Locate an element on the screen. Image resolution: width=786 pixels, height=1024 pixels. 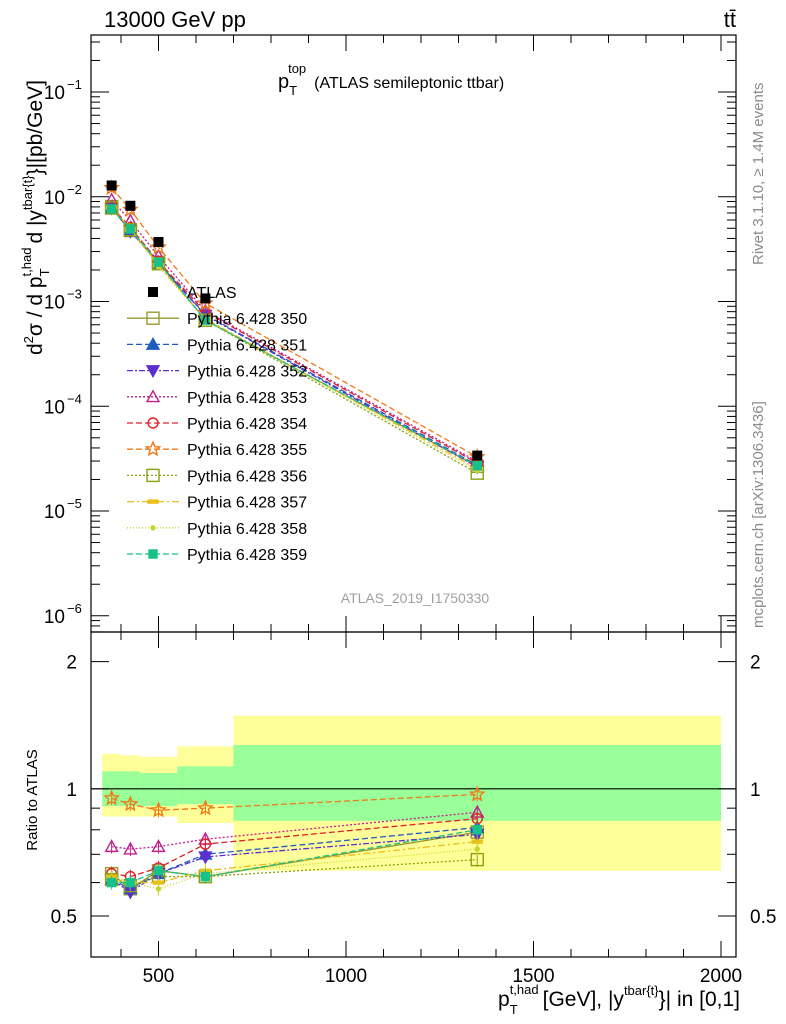
legend-label-0: ATLAS is located at coordinates (212, 293).